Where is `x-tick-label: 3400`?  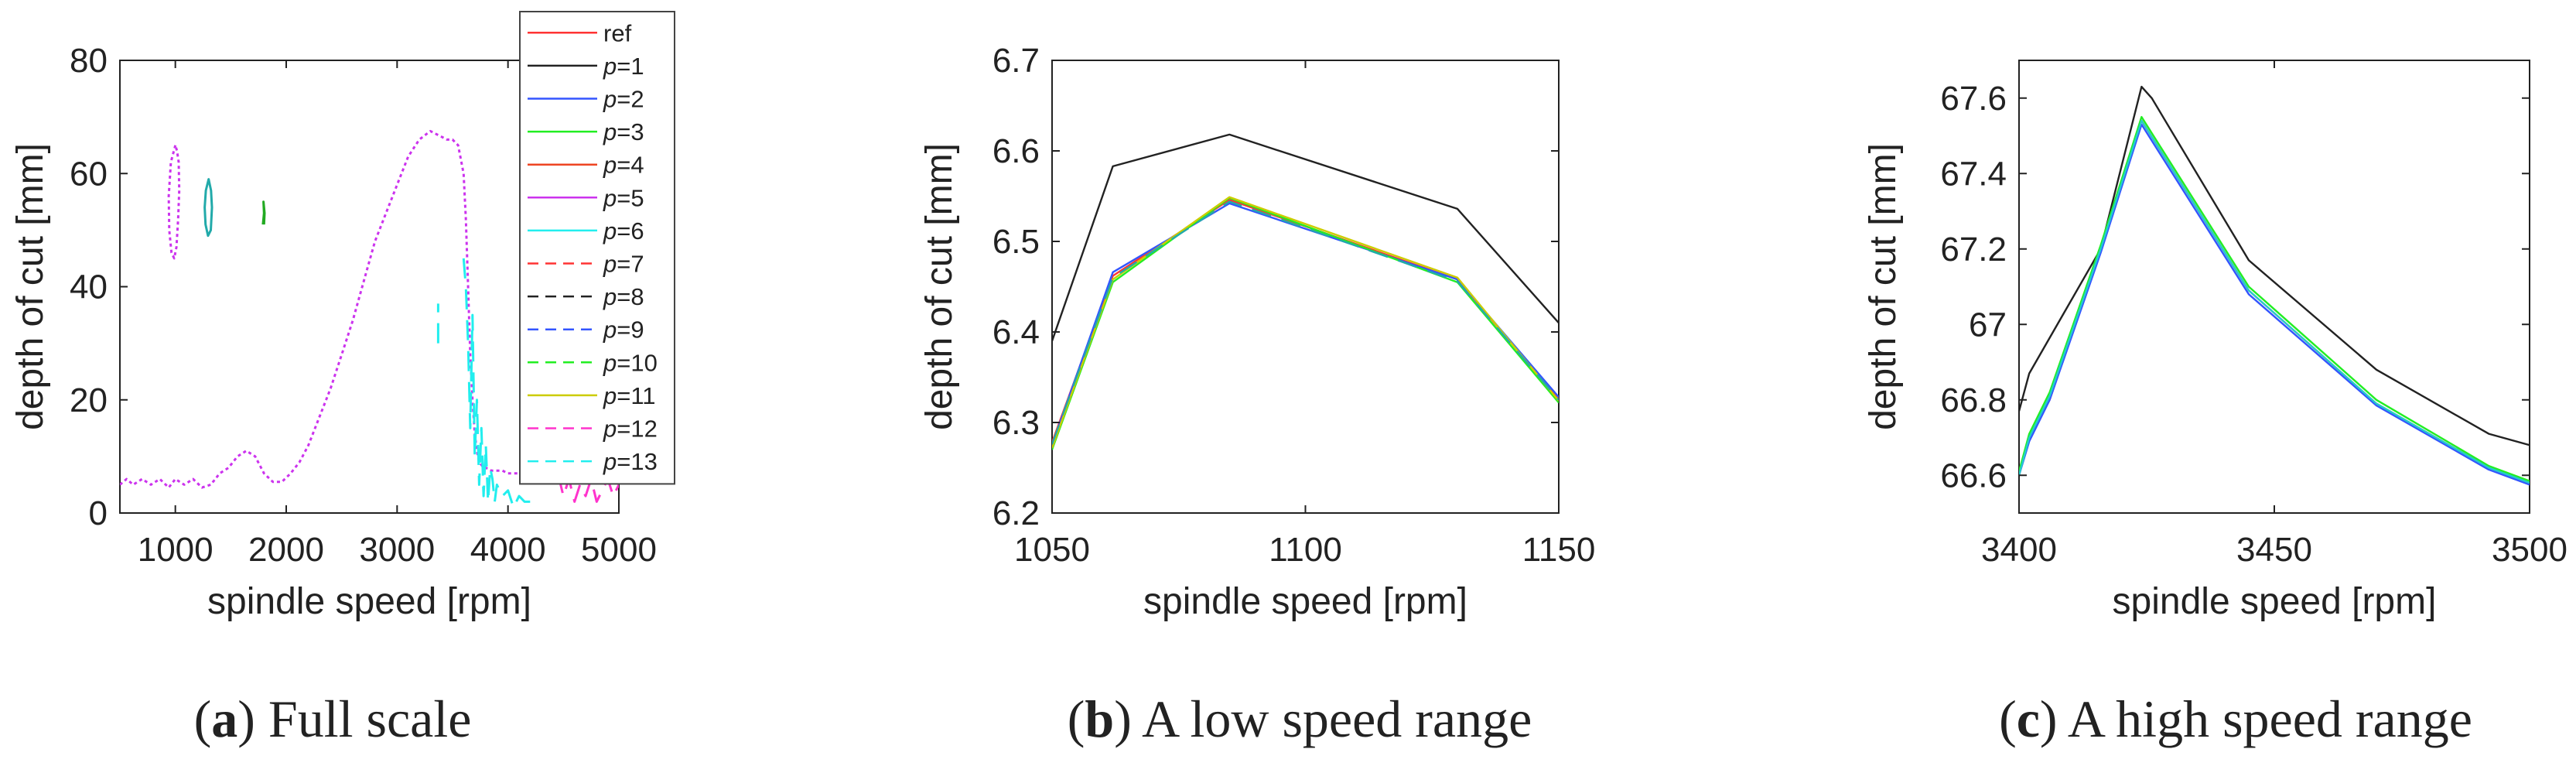
x-tick-label: 3400 is located at coordinates (2019, 550).